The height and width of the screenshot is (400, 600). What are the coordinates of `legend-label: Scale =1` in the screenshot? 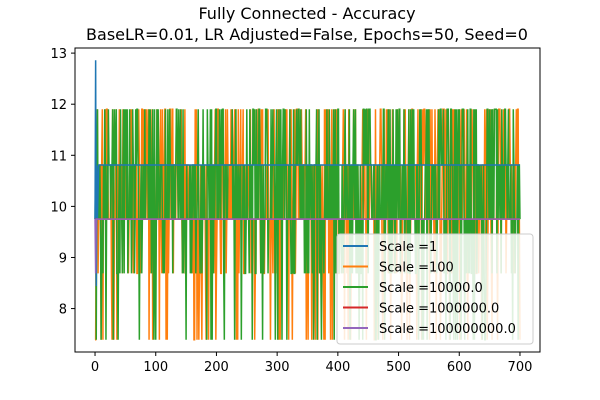 It's located at (408, 247).